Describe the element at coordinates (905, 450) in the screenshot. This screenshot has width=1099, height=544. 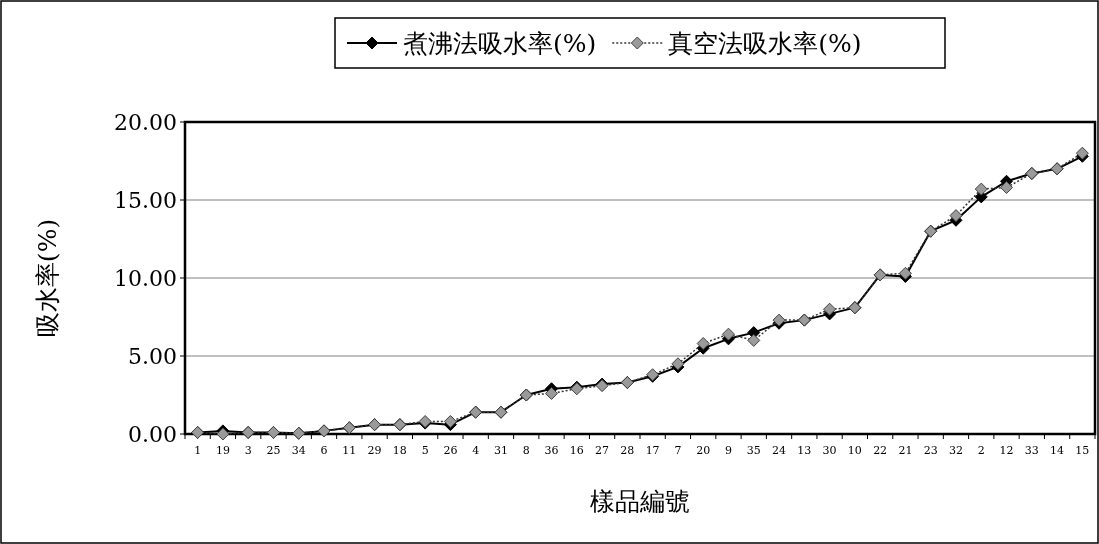
I see `x-tick-label: 21` at that location.